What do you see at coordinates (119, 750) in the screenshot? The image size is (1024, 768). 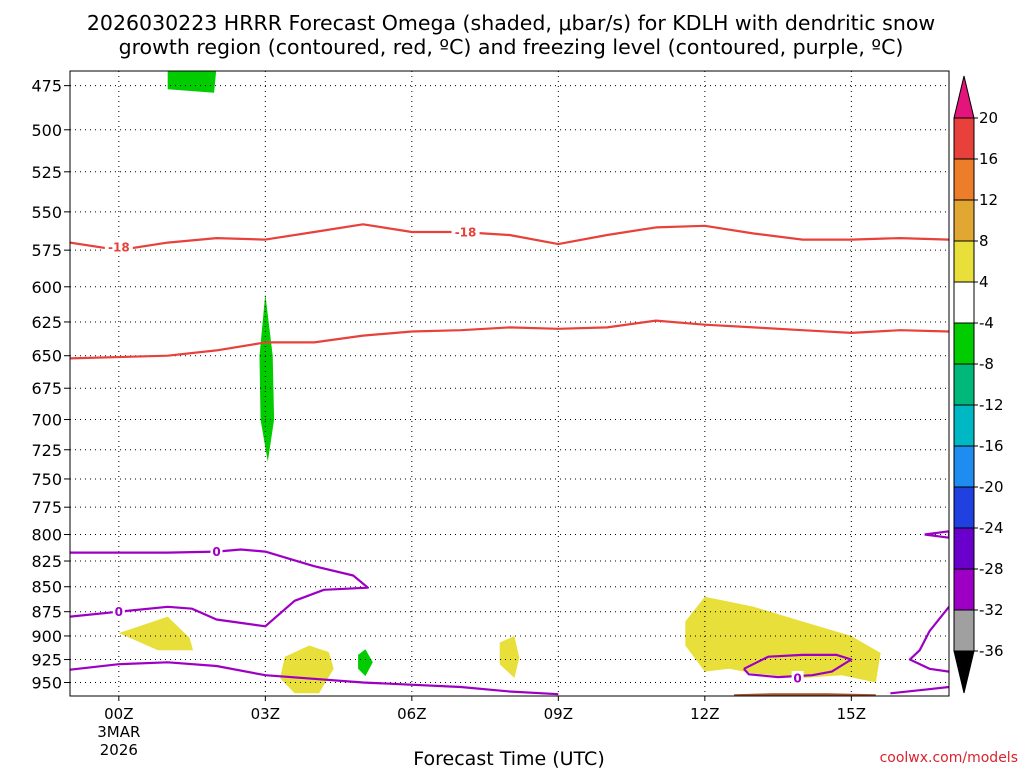 I see `x-date-line-2: 2026` at bounding box center [119, 750].